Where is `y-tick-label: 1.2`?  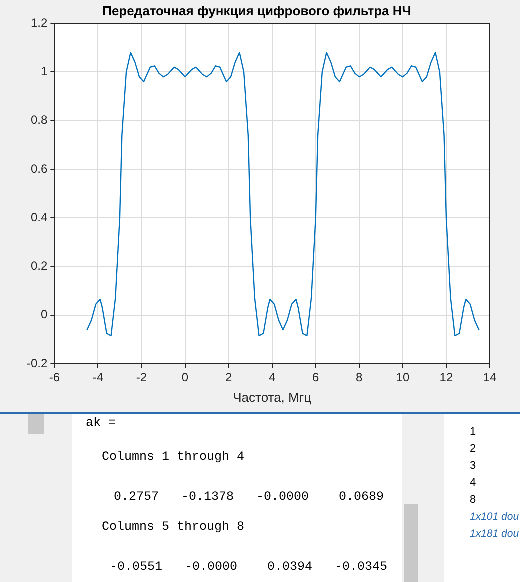 y-tick-label: 1.2 is located at coordinates (39, 23).